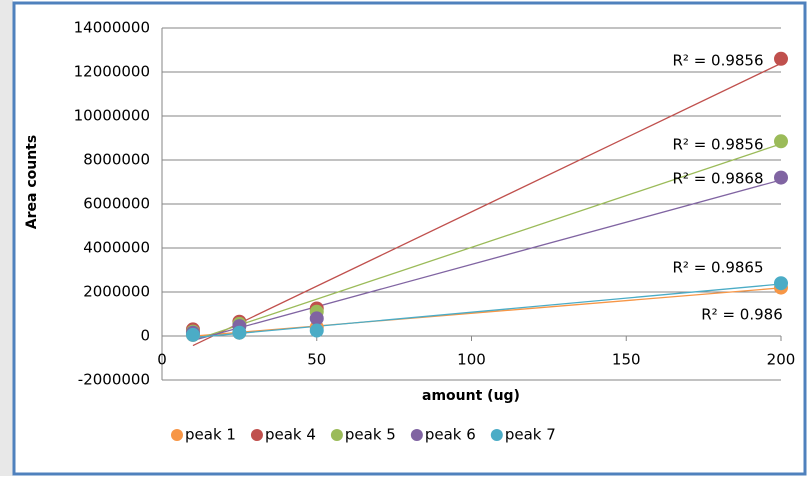 The height and width of the screenshot is (481, 807). Describe the element at coordinates (717, 268) in the screenshot. I see `r2-label: R² = 0.9865` at that location.